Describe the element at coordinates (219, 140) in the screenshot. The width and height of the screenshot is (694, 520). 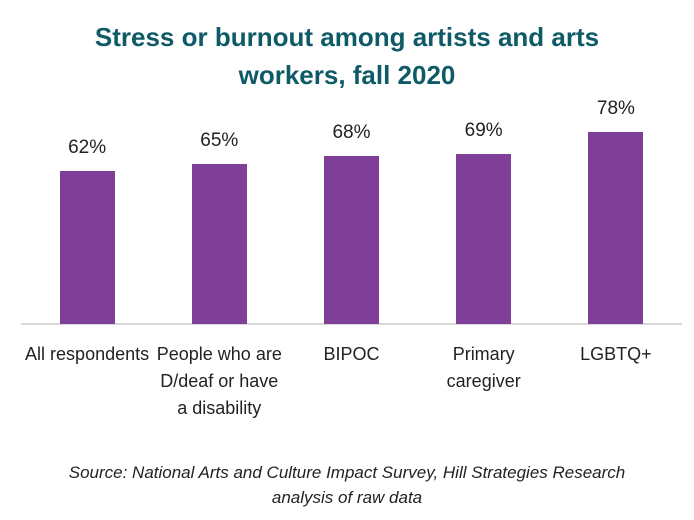
I see `value-label: 65%` at that location.